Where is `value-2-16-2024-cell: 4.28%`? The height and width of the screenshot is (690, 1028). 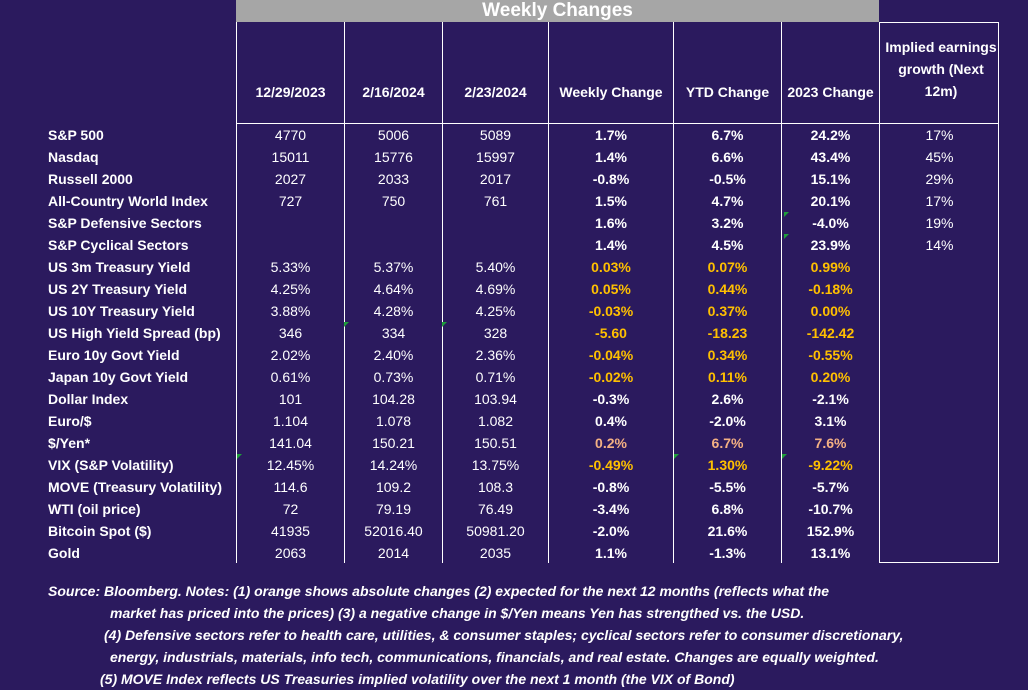
value-2-16-2024-cell: 4.28% is located at coordinates (393, 311).